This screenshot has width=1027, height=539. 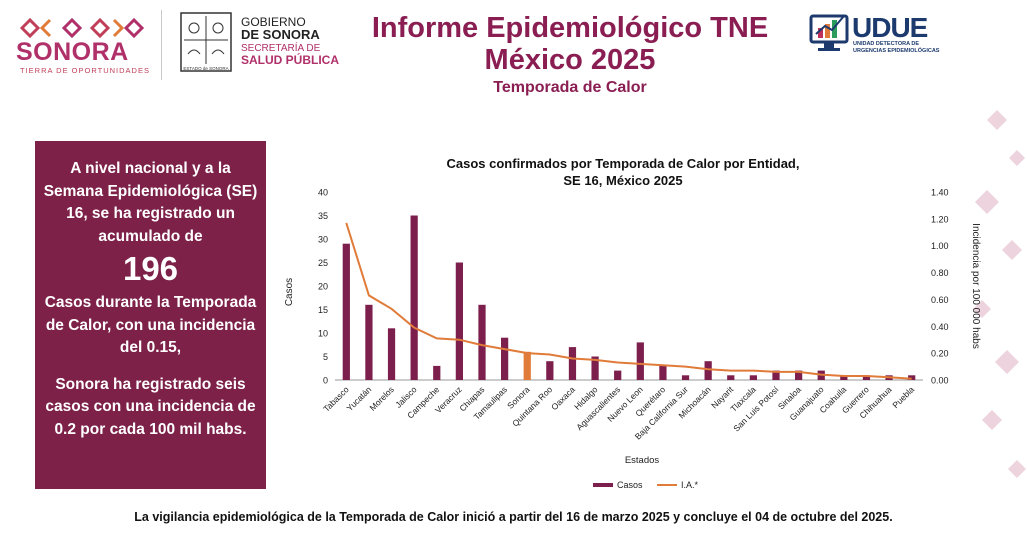 I want to click on y2-axis-label: Incidencia por 100 000 habs, so click(x=975, y=286).